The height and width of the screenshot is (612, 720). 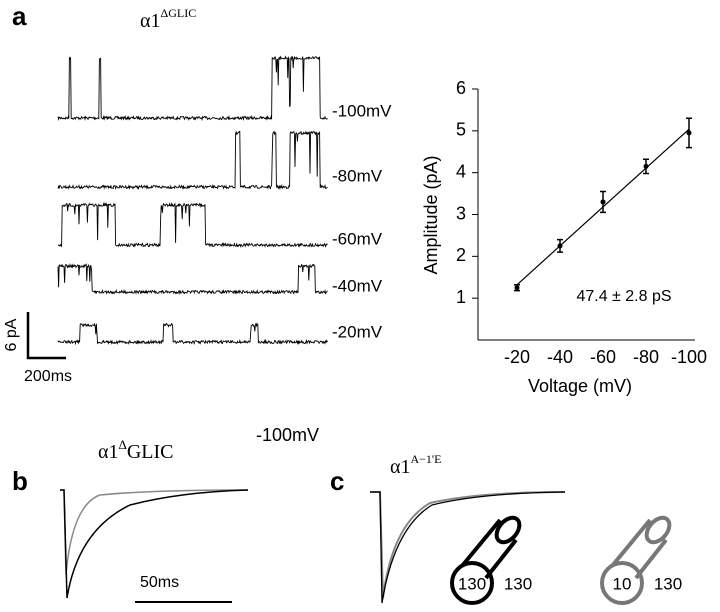 I want to click on gray-current, so click(x=154, y=532).